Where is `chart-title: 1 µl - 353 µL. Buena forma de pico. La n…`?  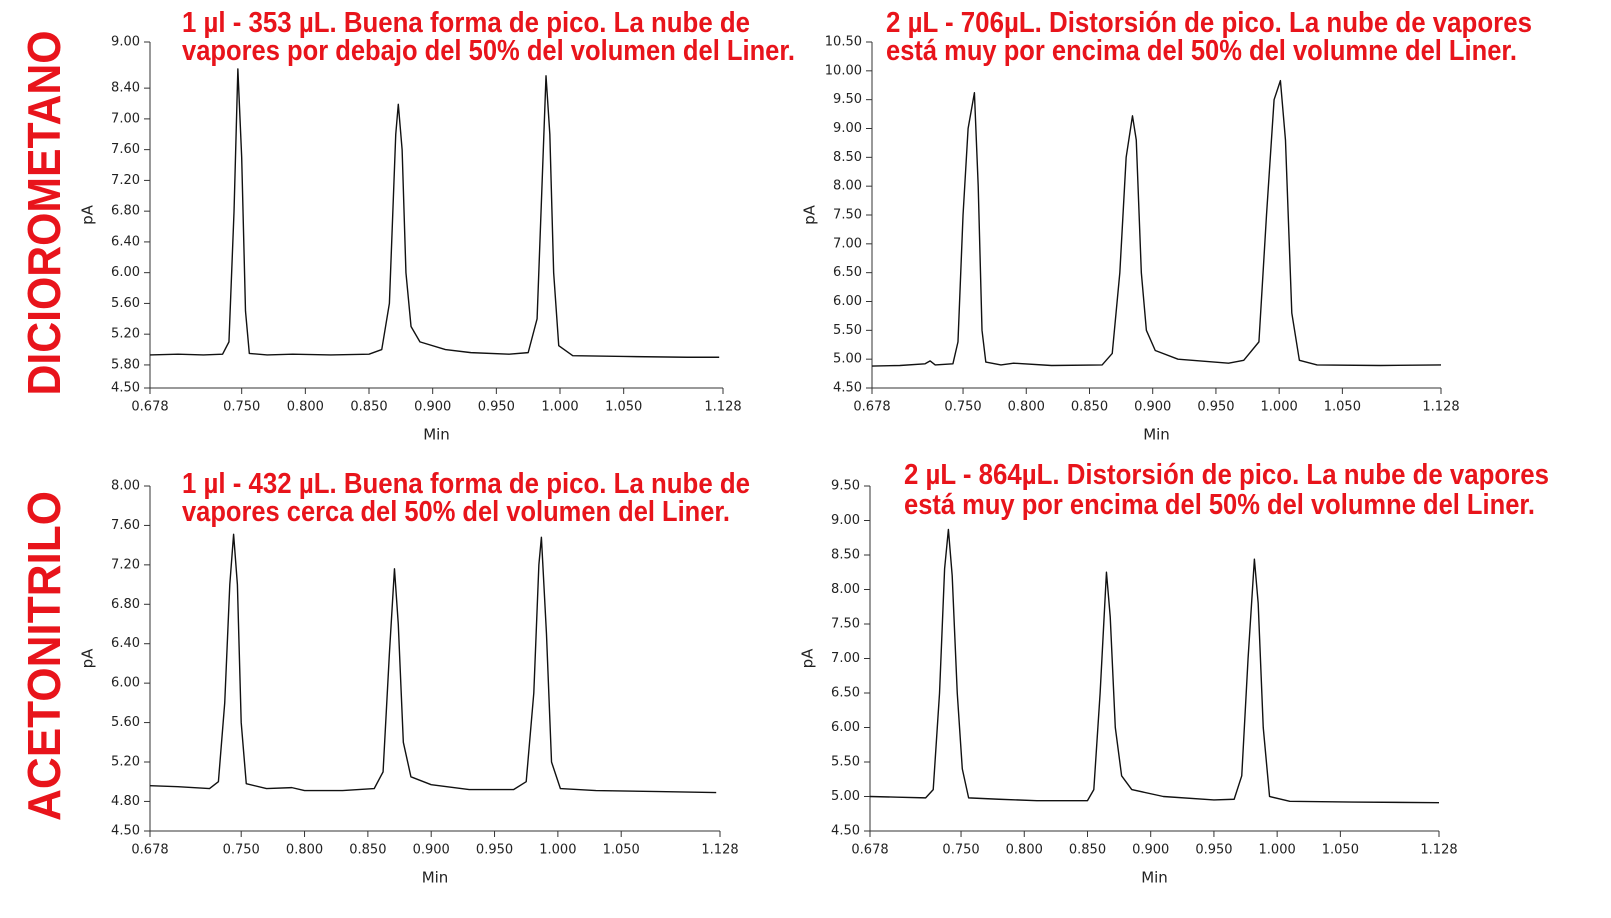
chart-title: 1 µl - 353 µL. Buena forma de pico. La n… is located at coordinates (466, 23).